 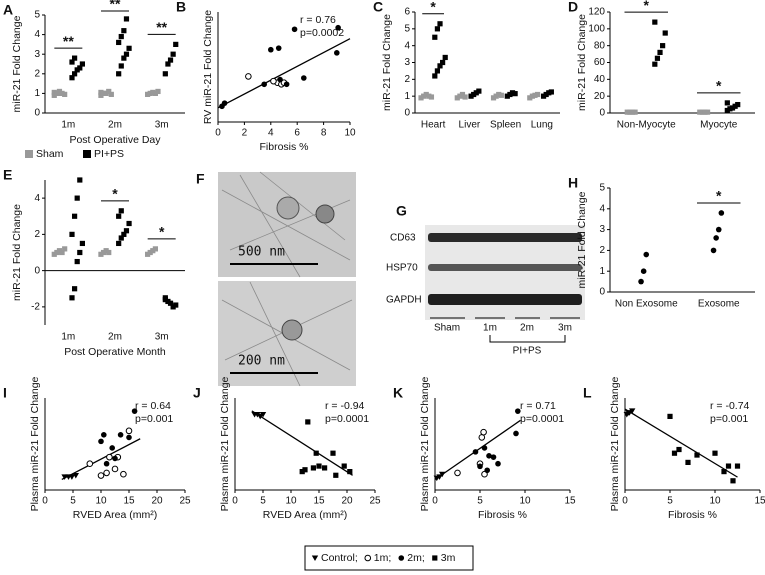 What do you see at coordinates (729, 419) in the screenshot?
I see `stat-label: p=0.001` at bounding box center [729, 419].